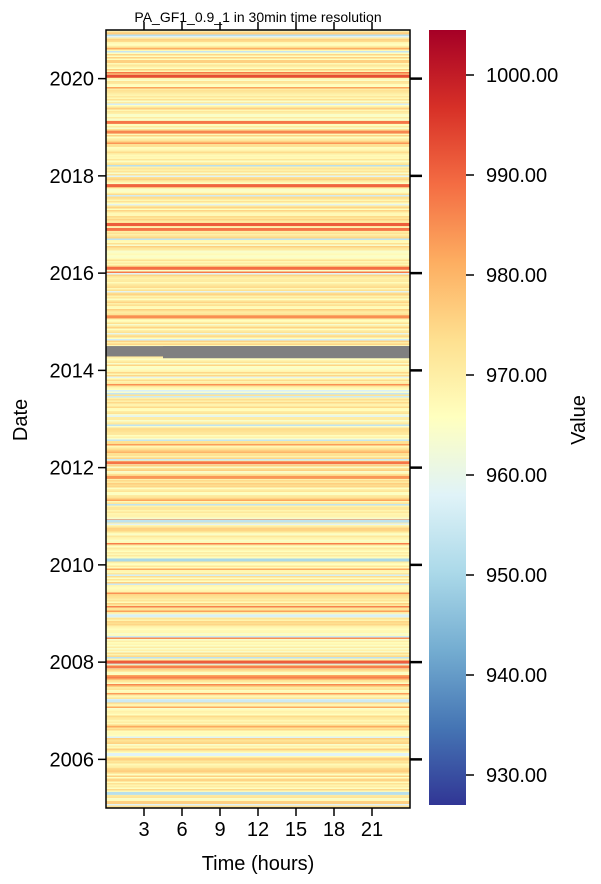 The image size is (601, 884). Describe the element at coordinates (516, 276) in the screenshot. I see `colorbar-tick-label: 980.00` at that location.